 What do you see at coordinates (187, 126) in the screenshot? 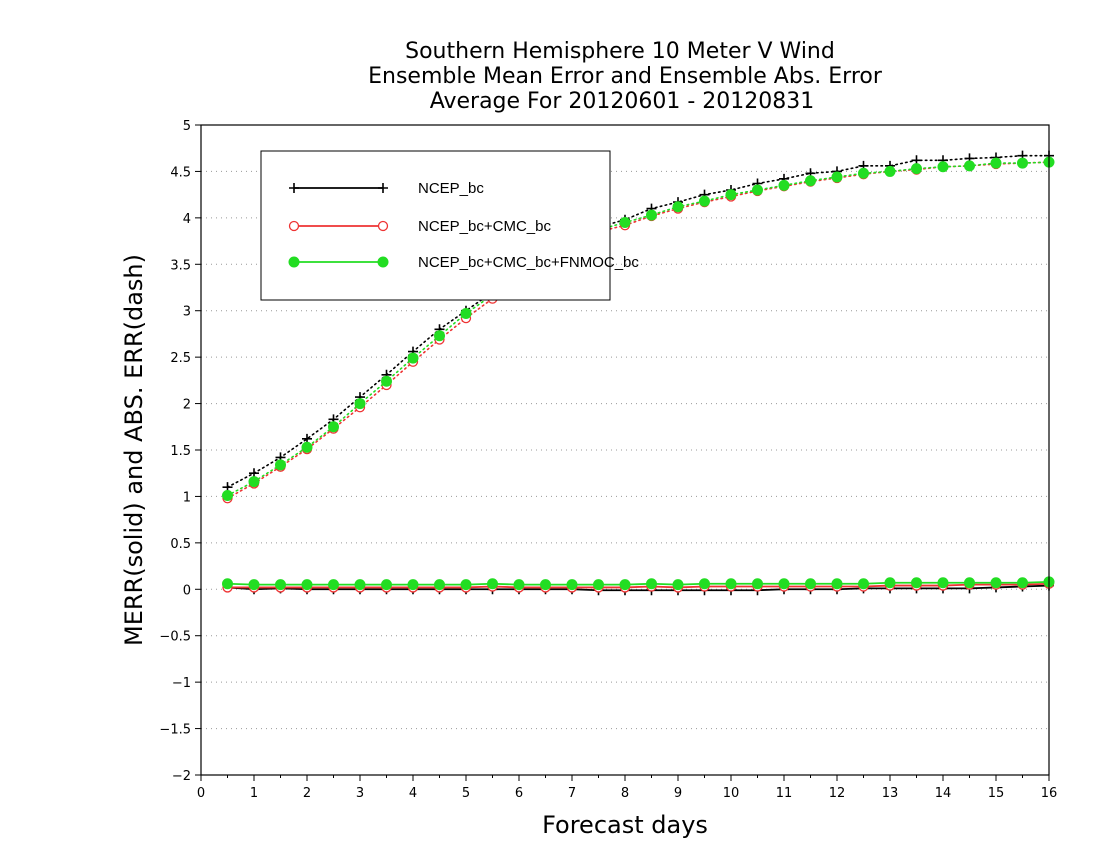
I see `y-tick-label: 5` at bounding box center [187, 126].